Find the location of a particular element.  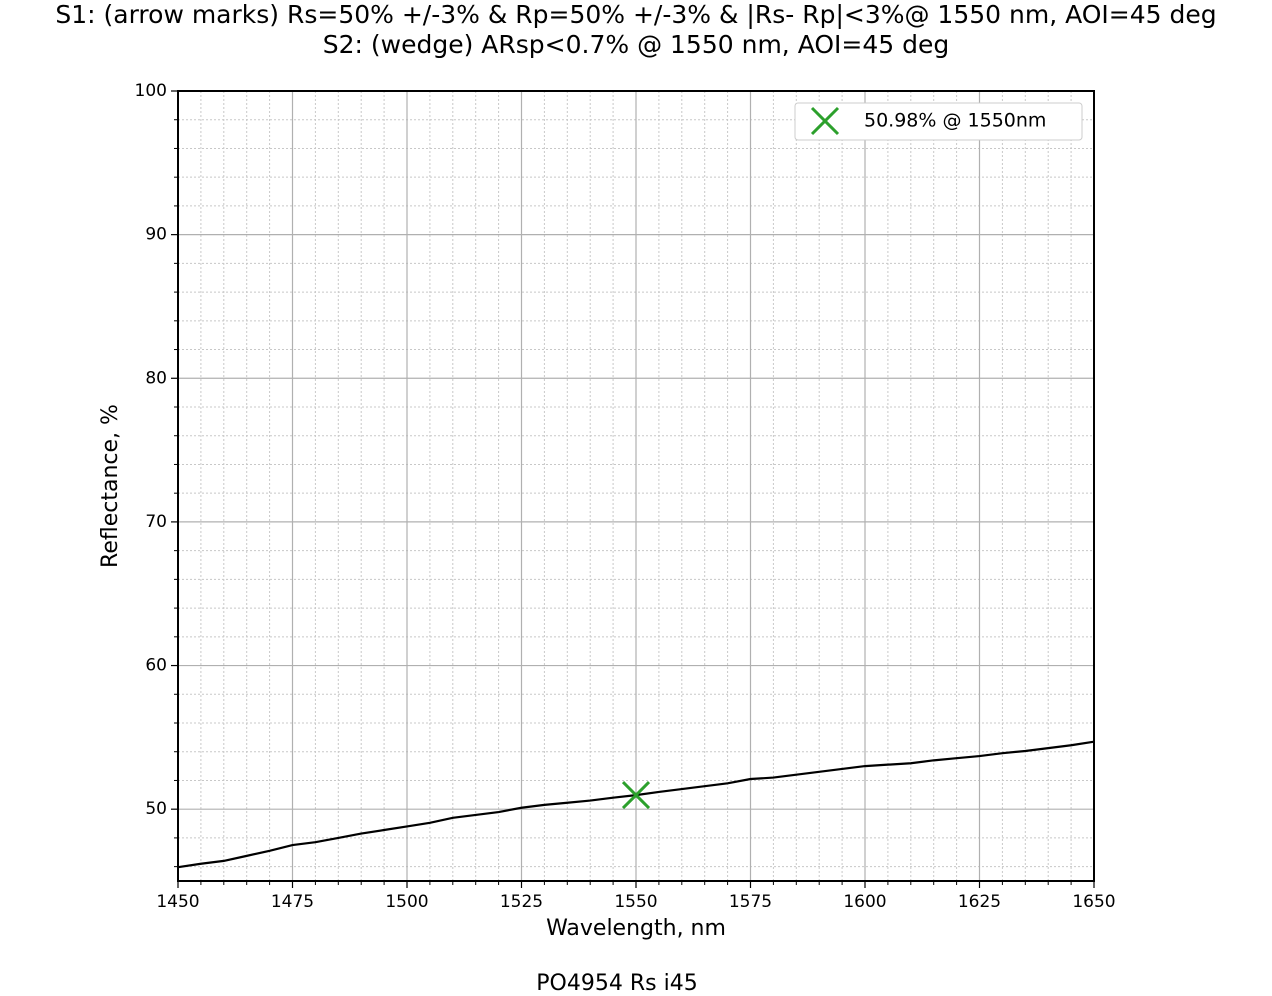

y-tick-label: 90 is located at coordinates (156, 235).